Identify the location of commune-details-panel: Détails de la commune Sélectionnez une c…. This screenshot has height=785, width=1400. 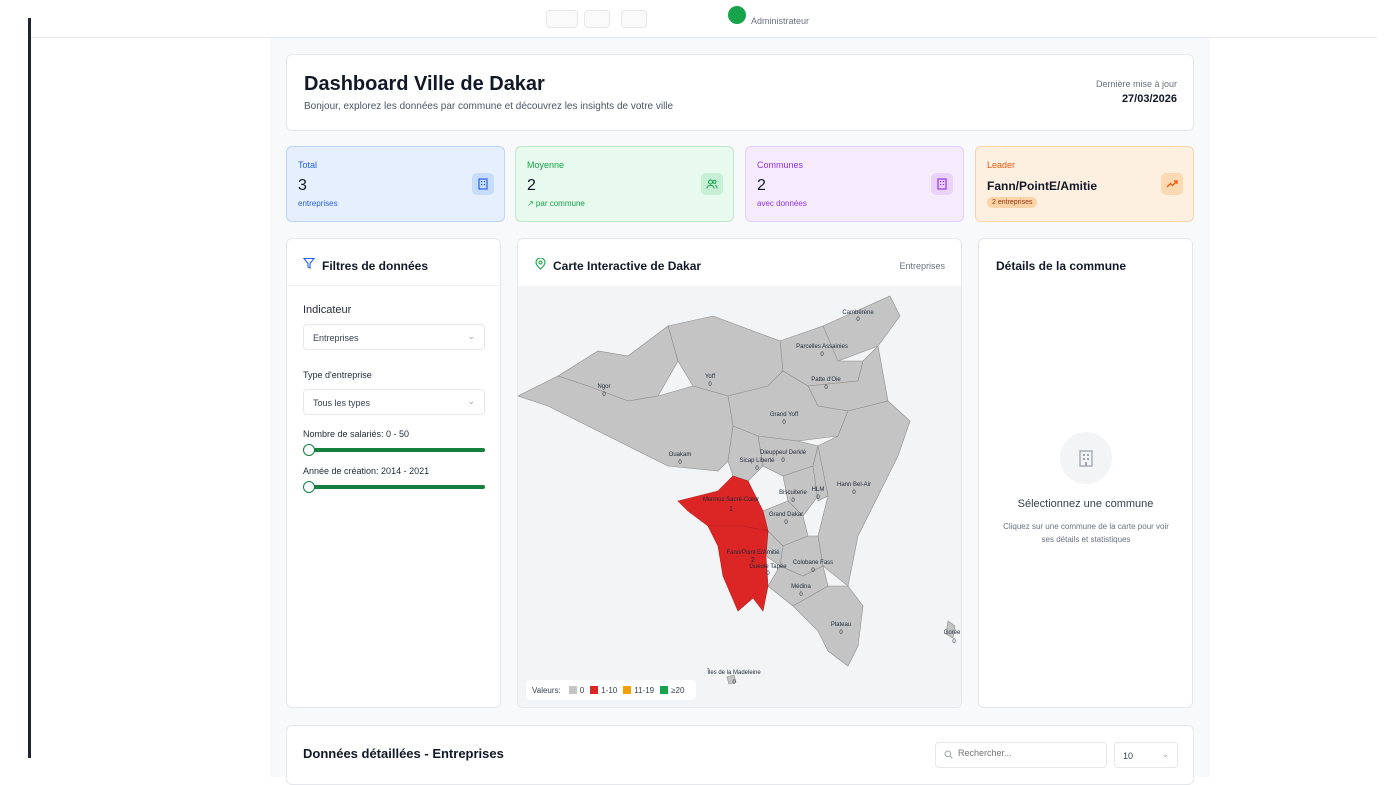
(1085, 473).